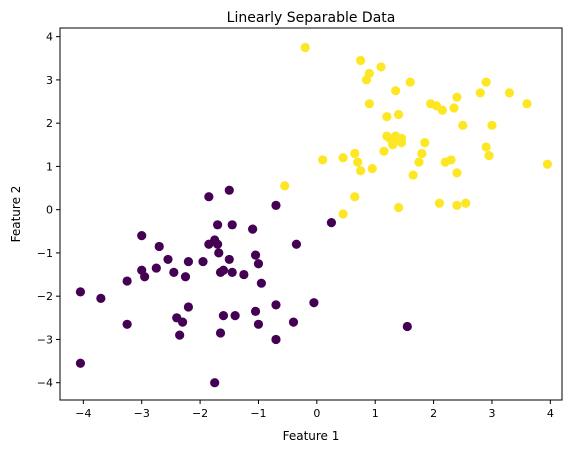 This screenshot has height=453, width=565. Describe the element at coordinates (45, 339) in the screenshot. I see `y-tick-label: −3` at that location.